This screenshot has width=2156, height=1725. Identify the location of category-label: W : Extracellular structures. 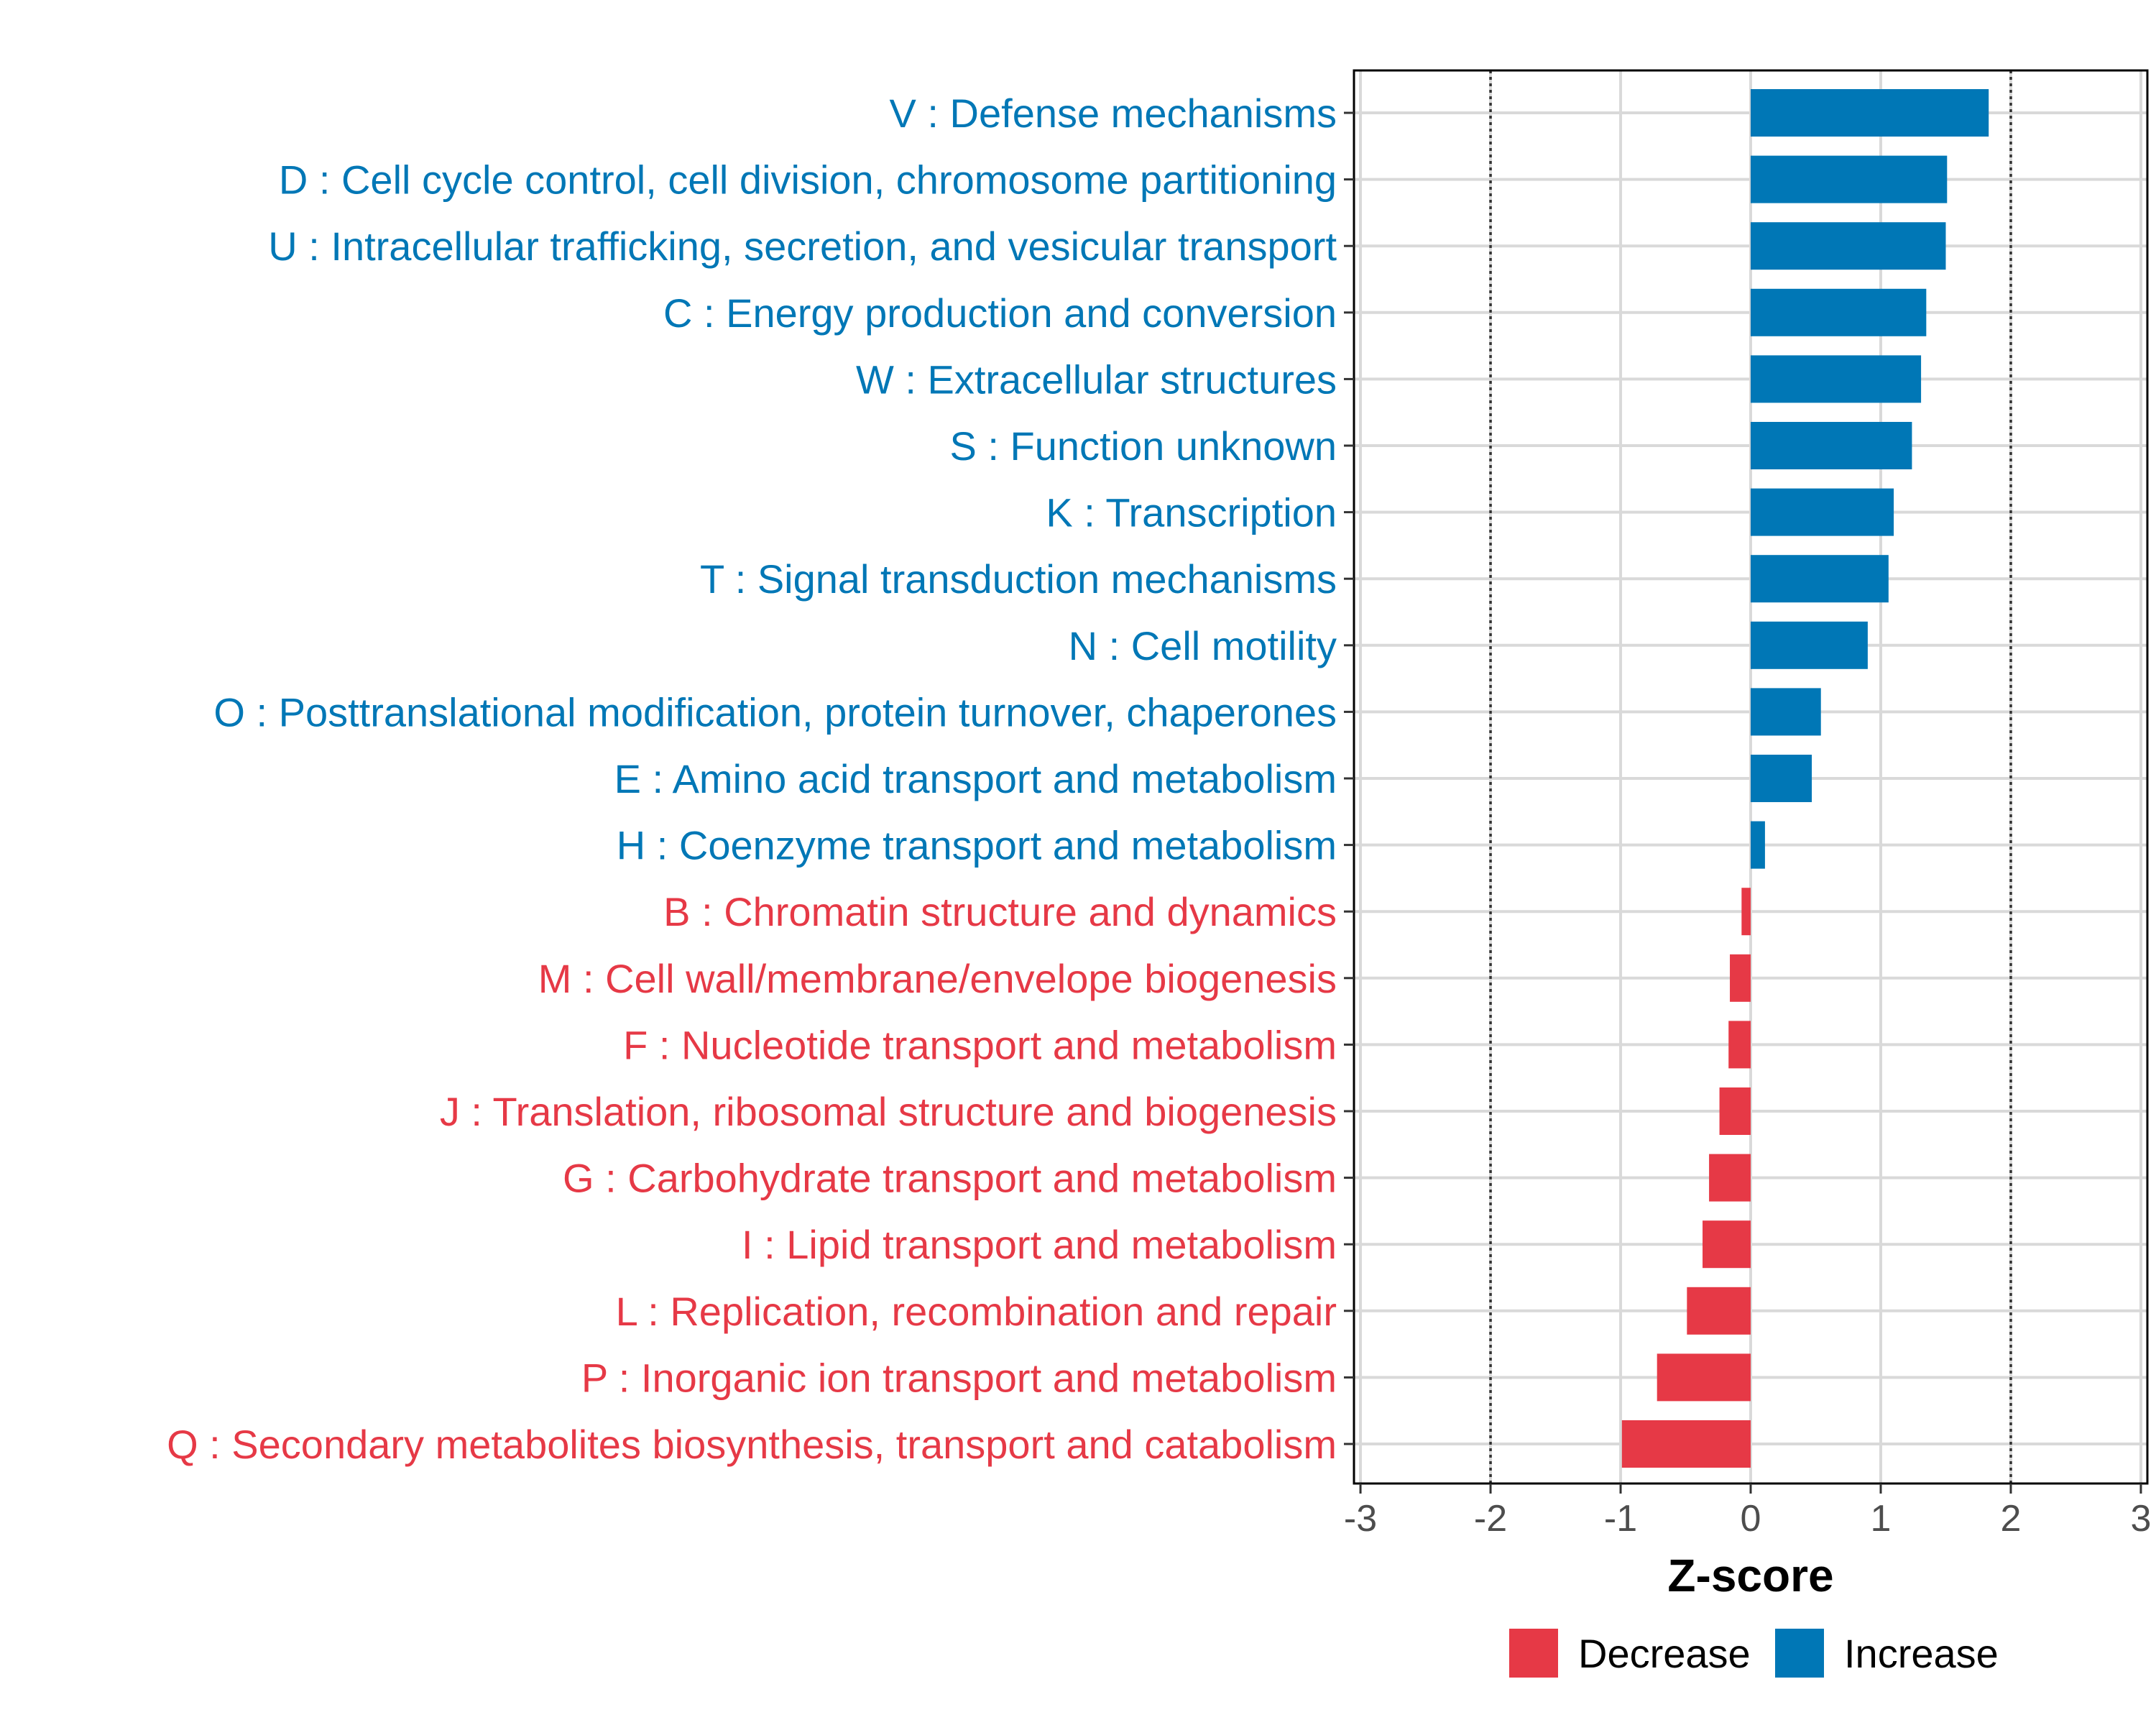
(1096, 379).